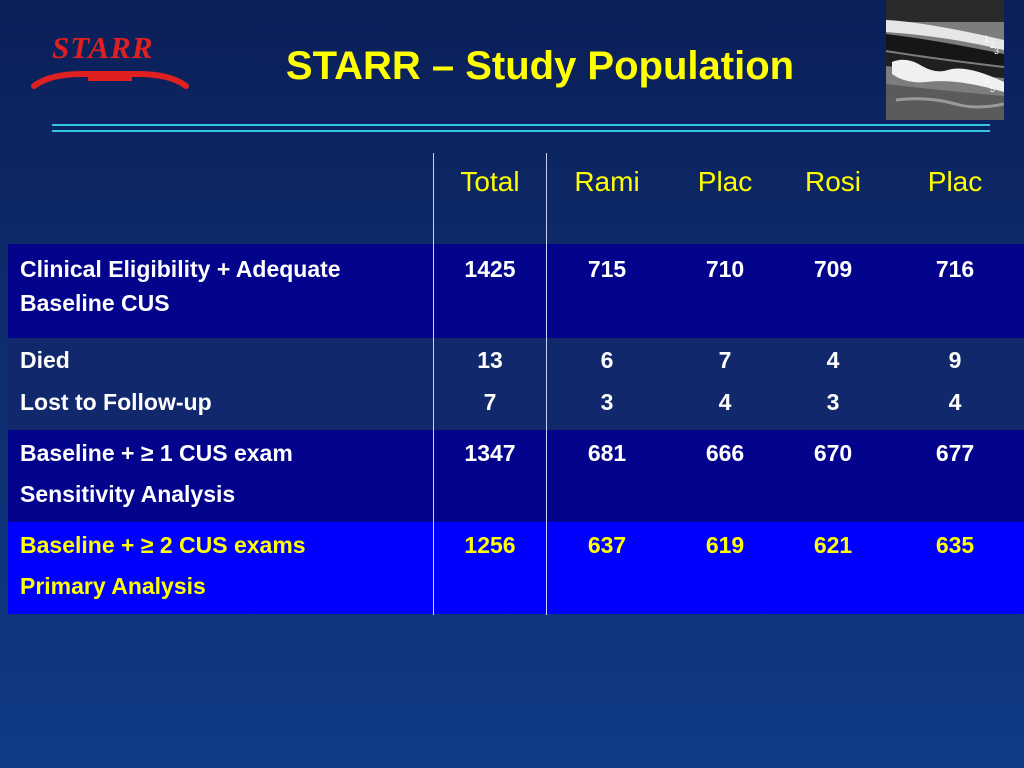 This screenshot has width=1024, height=768. I want to click on row-label: Sensitivity Analysis, so click(128, 494).